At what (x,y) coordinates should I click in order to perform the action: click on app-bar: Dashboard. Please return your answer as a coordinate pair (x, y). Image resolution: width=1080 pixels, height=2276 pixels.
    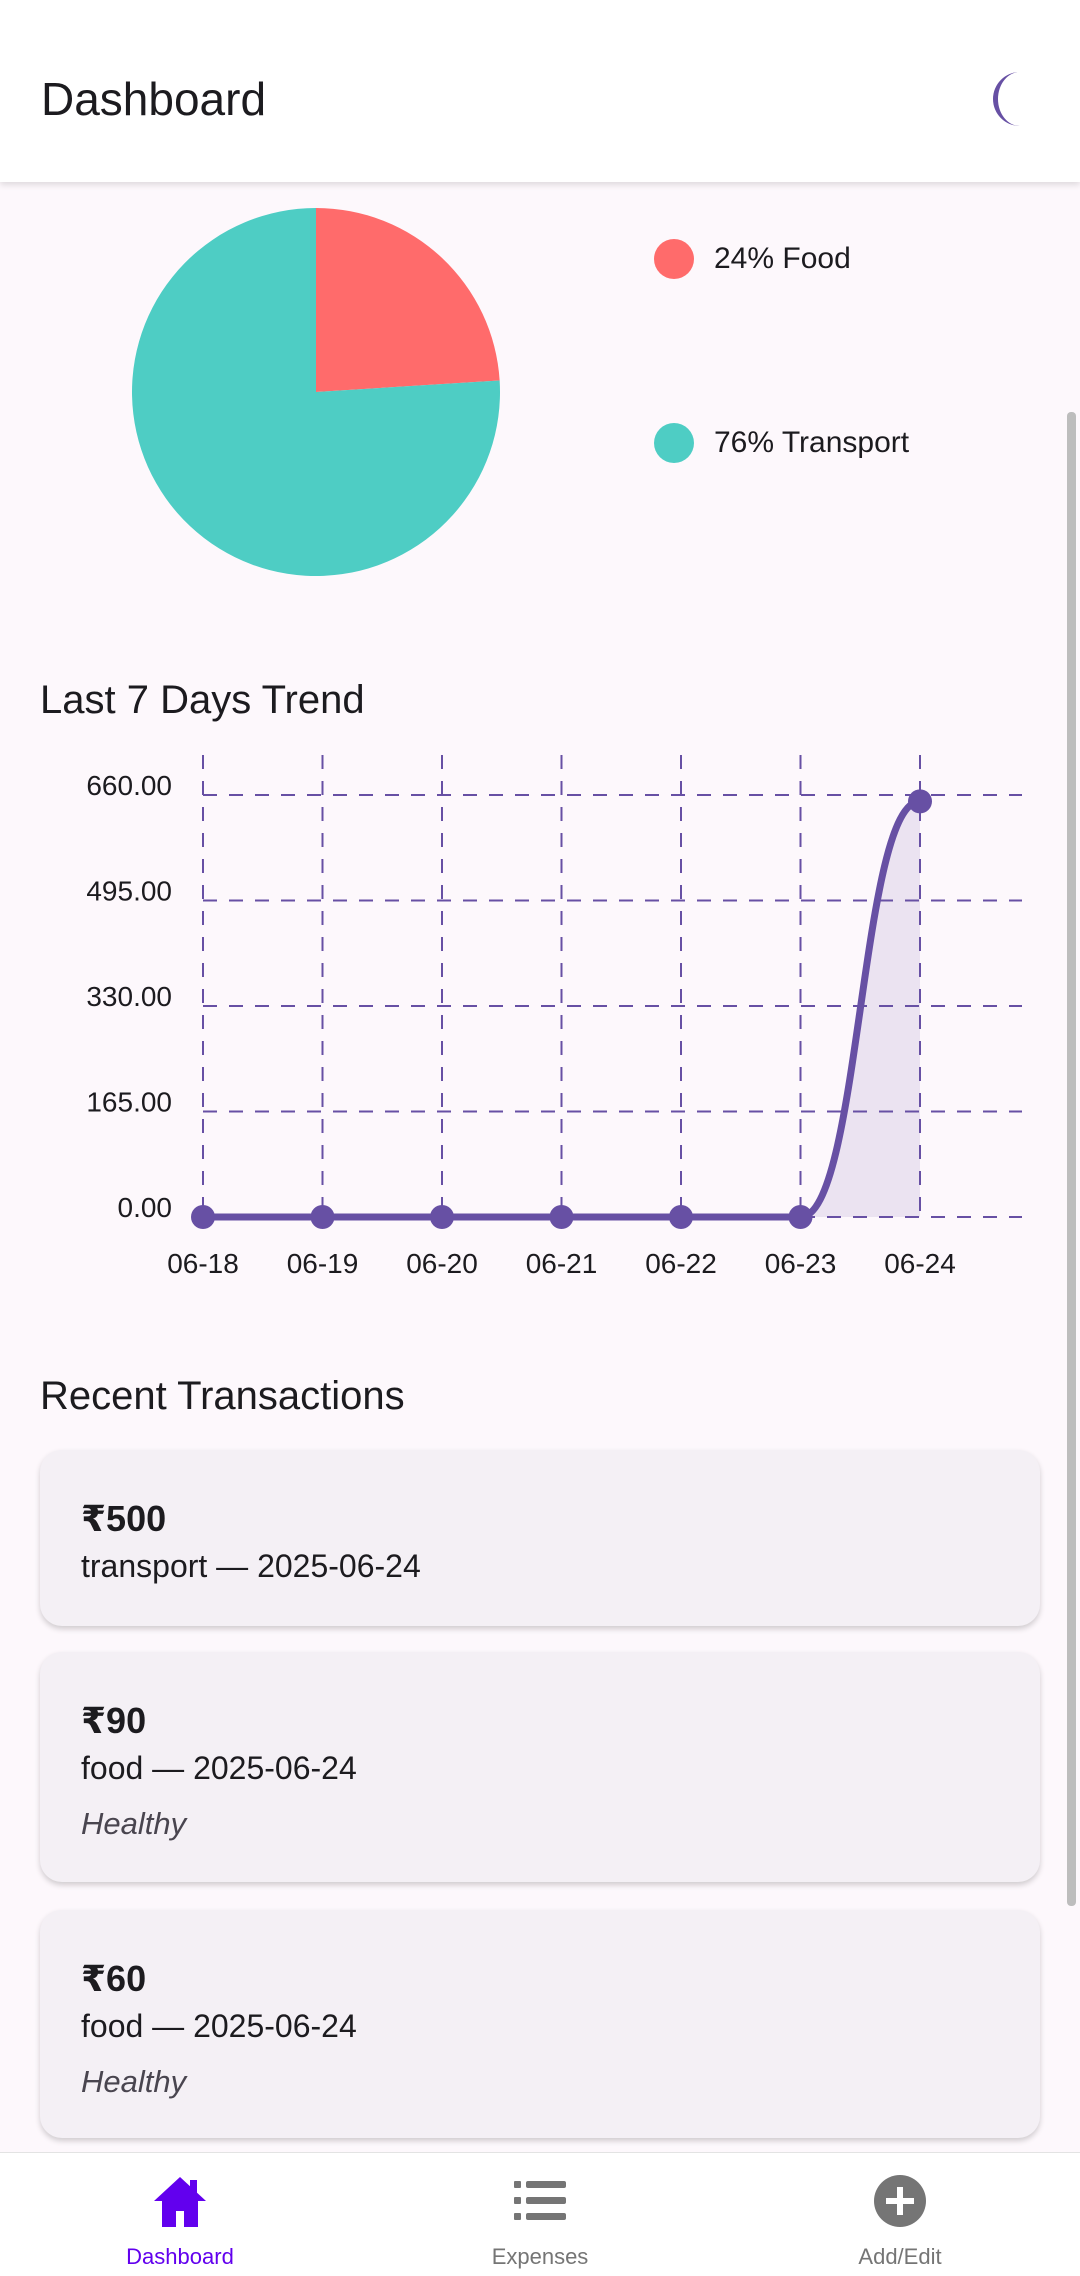
    Looking at the image, I should click on (540, 91).